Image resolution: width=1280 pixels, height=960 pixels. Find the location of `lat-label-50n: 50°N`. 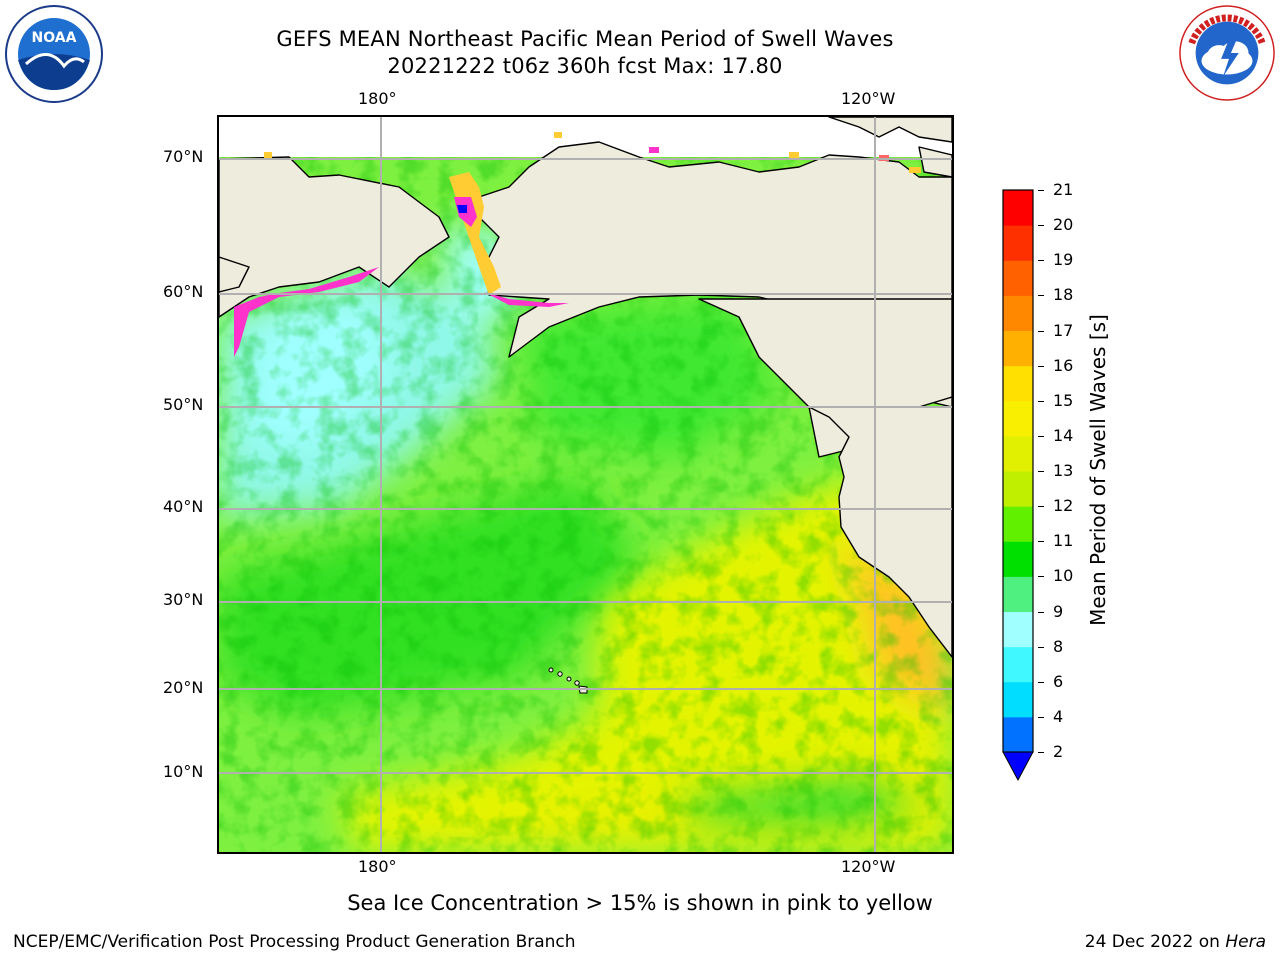

lat-label-50n: 50°N is located at coordinates (183, 404).